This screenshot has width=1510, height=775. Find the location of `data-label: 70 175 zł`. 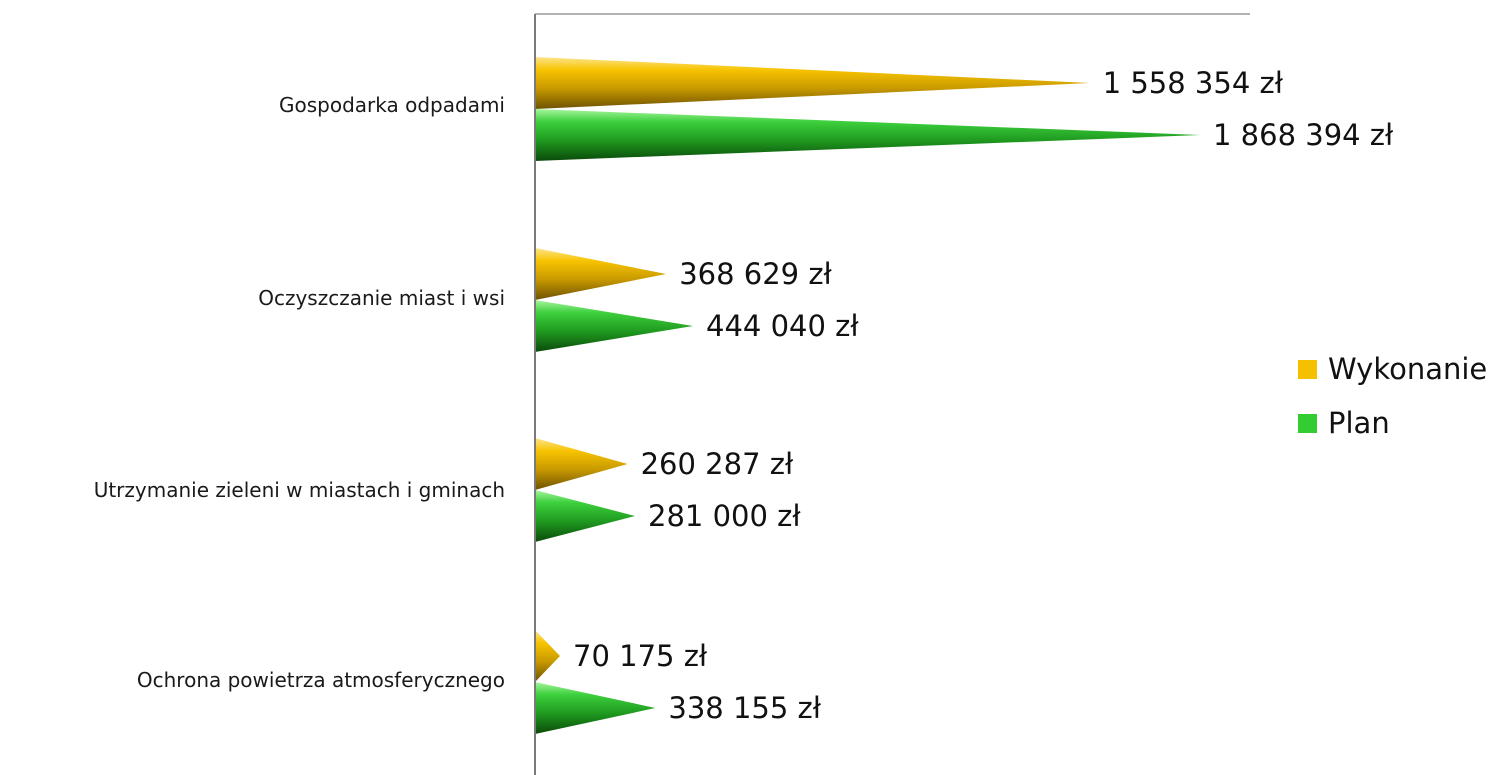

data-label: 70 175 zł is located at coordinates (640, 656).